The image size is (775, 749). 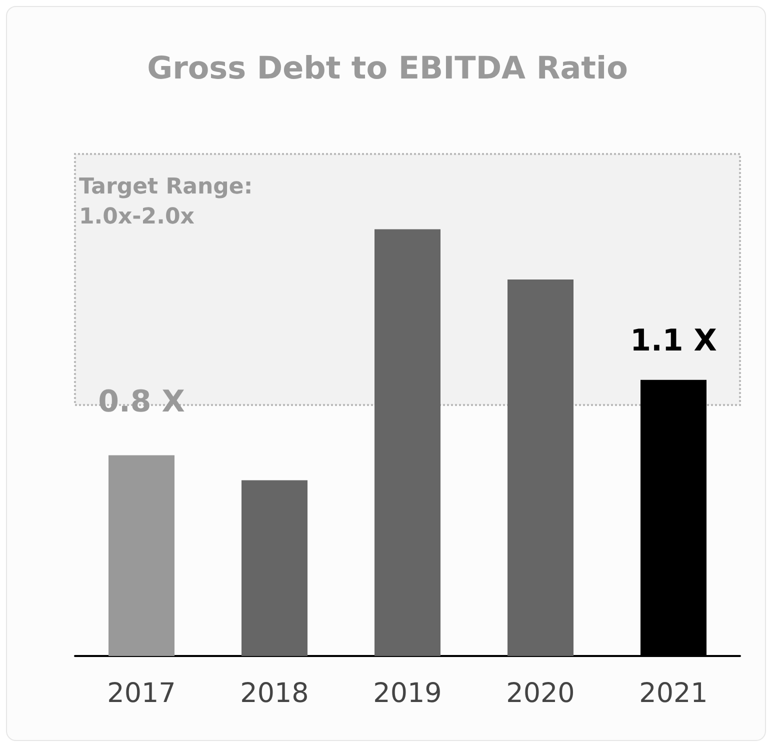 I want to click on x-tick-label: 2019, so click(x=407, y=693).